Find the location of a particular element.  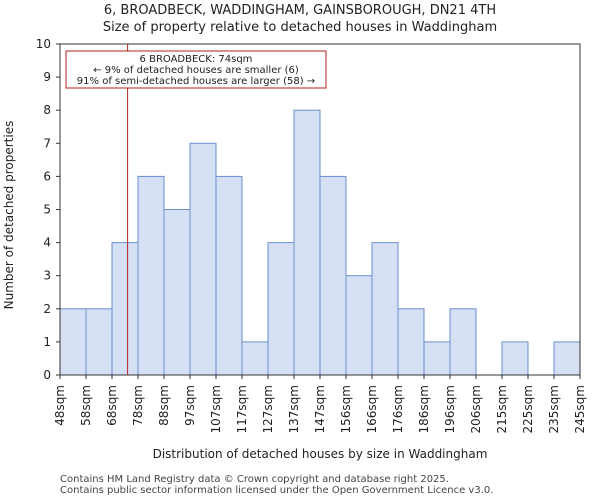

x-tick-label: 147sqm is located at coordinates (320, 409).